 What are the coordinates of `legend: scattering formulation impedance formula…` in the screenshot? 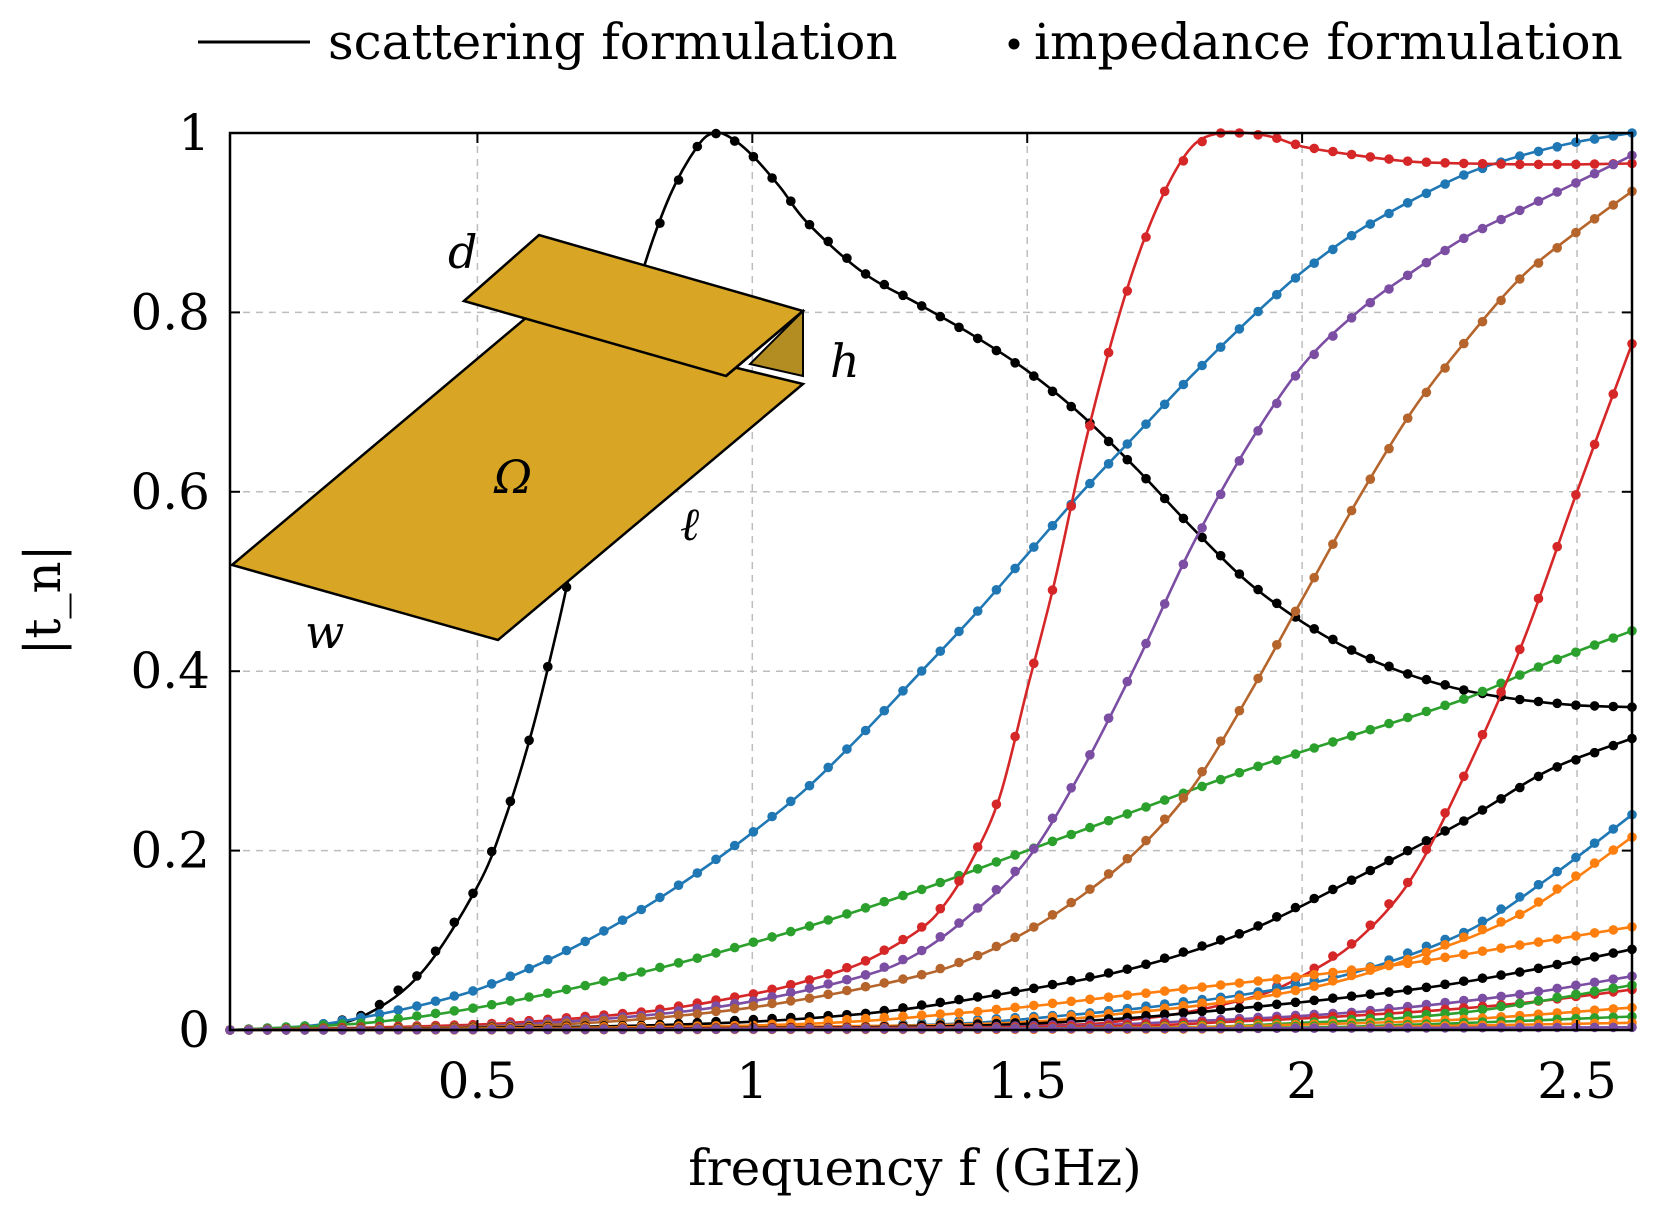 It's located at (910, 42).